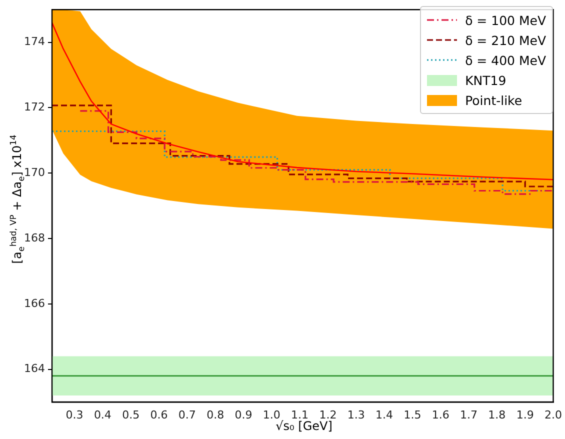  What do you see at coordinates (505, 40) in the screenshot?
I see `legend-label: δ = 210 MeV` at bounding box center [505, 40].